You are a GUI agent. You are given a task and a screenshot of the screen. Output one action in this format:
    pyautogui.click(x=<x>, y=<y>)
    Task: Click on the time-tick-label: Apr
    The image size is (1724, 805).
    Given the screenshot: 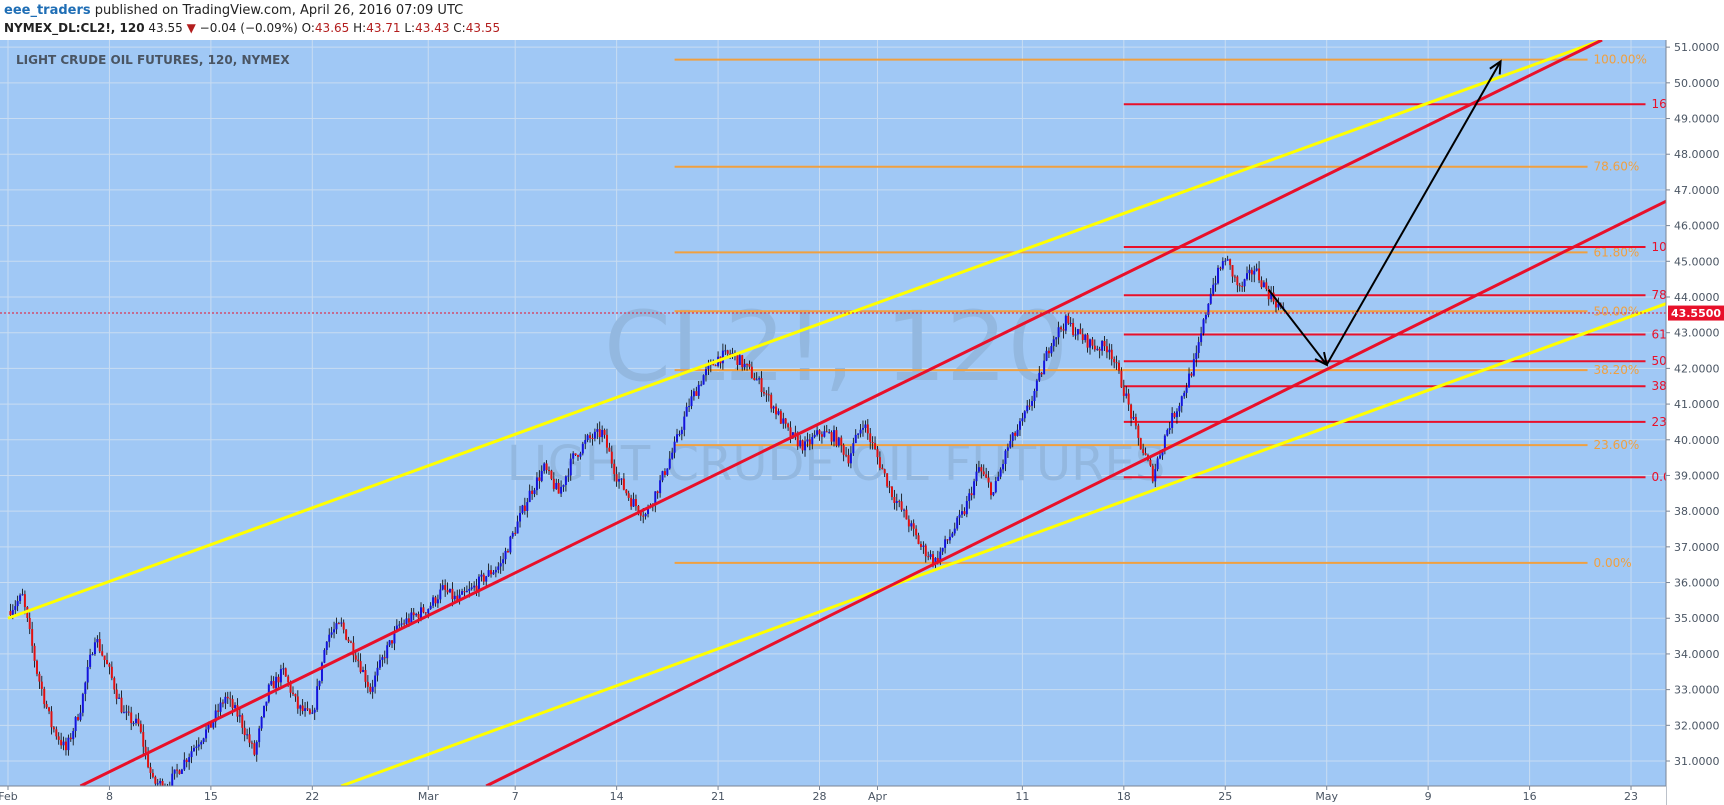 What is the action you would take?
    pyautogui.click(x=878, y=796)
    